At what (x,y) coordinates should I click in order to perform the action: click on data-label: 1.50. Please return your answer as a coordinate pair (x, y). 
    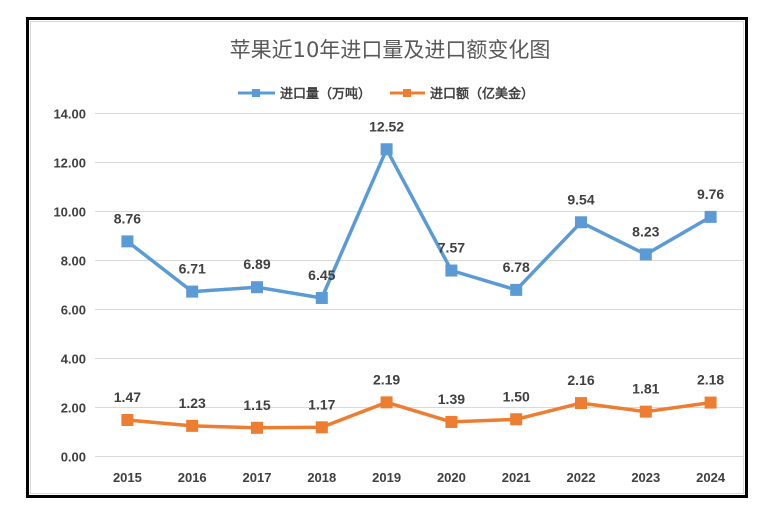
    Looking at the image, I should click on (516, 396).